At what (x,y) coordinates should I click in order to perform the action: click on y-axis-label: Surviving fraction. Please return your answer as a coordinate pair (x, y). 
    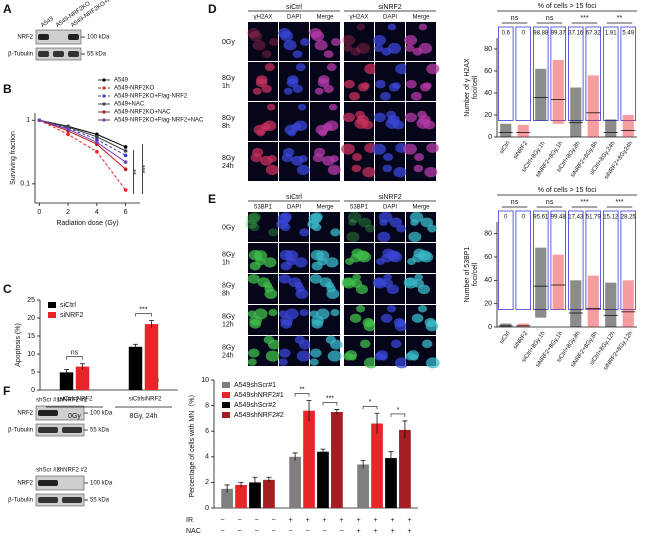
    Looking at the image, I should click on (13, 158).